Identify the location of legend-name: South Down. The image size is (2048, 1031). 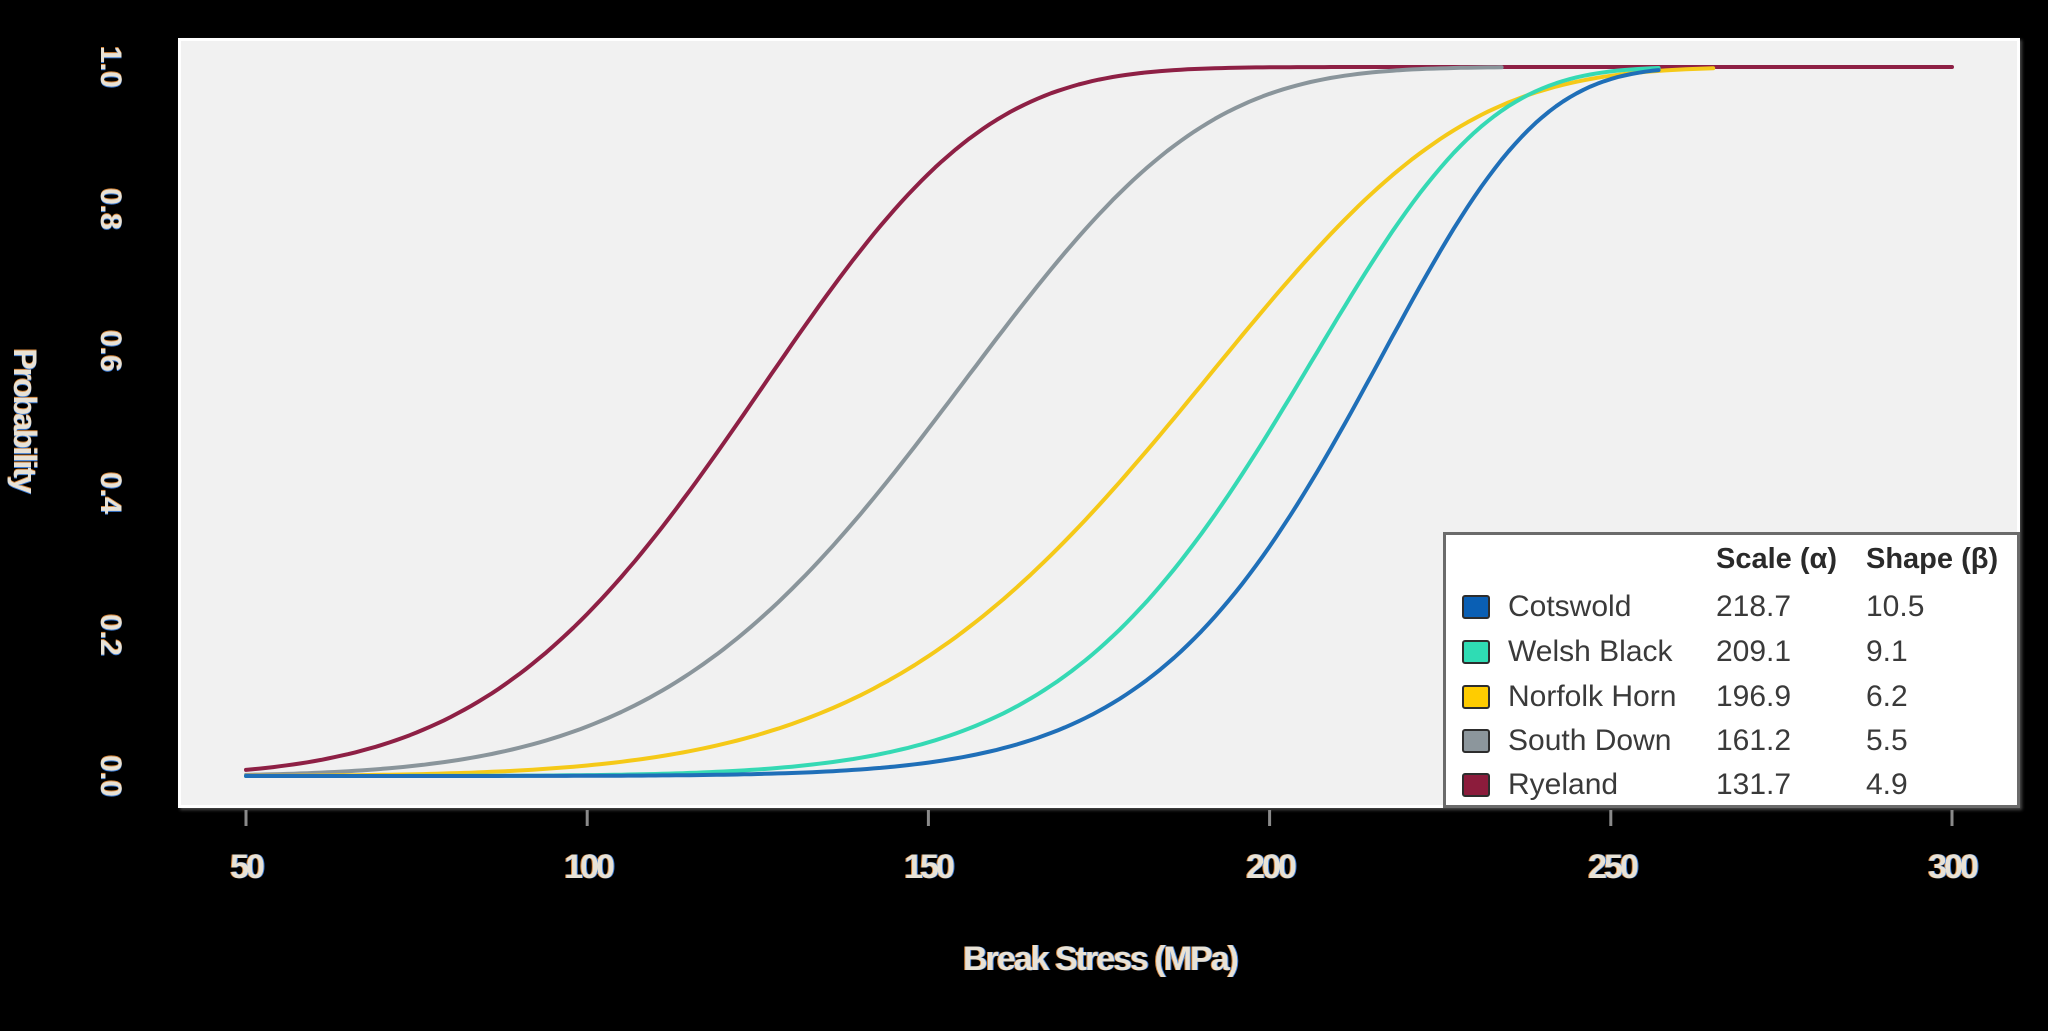
(1590, 740).